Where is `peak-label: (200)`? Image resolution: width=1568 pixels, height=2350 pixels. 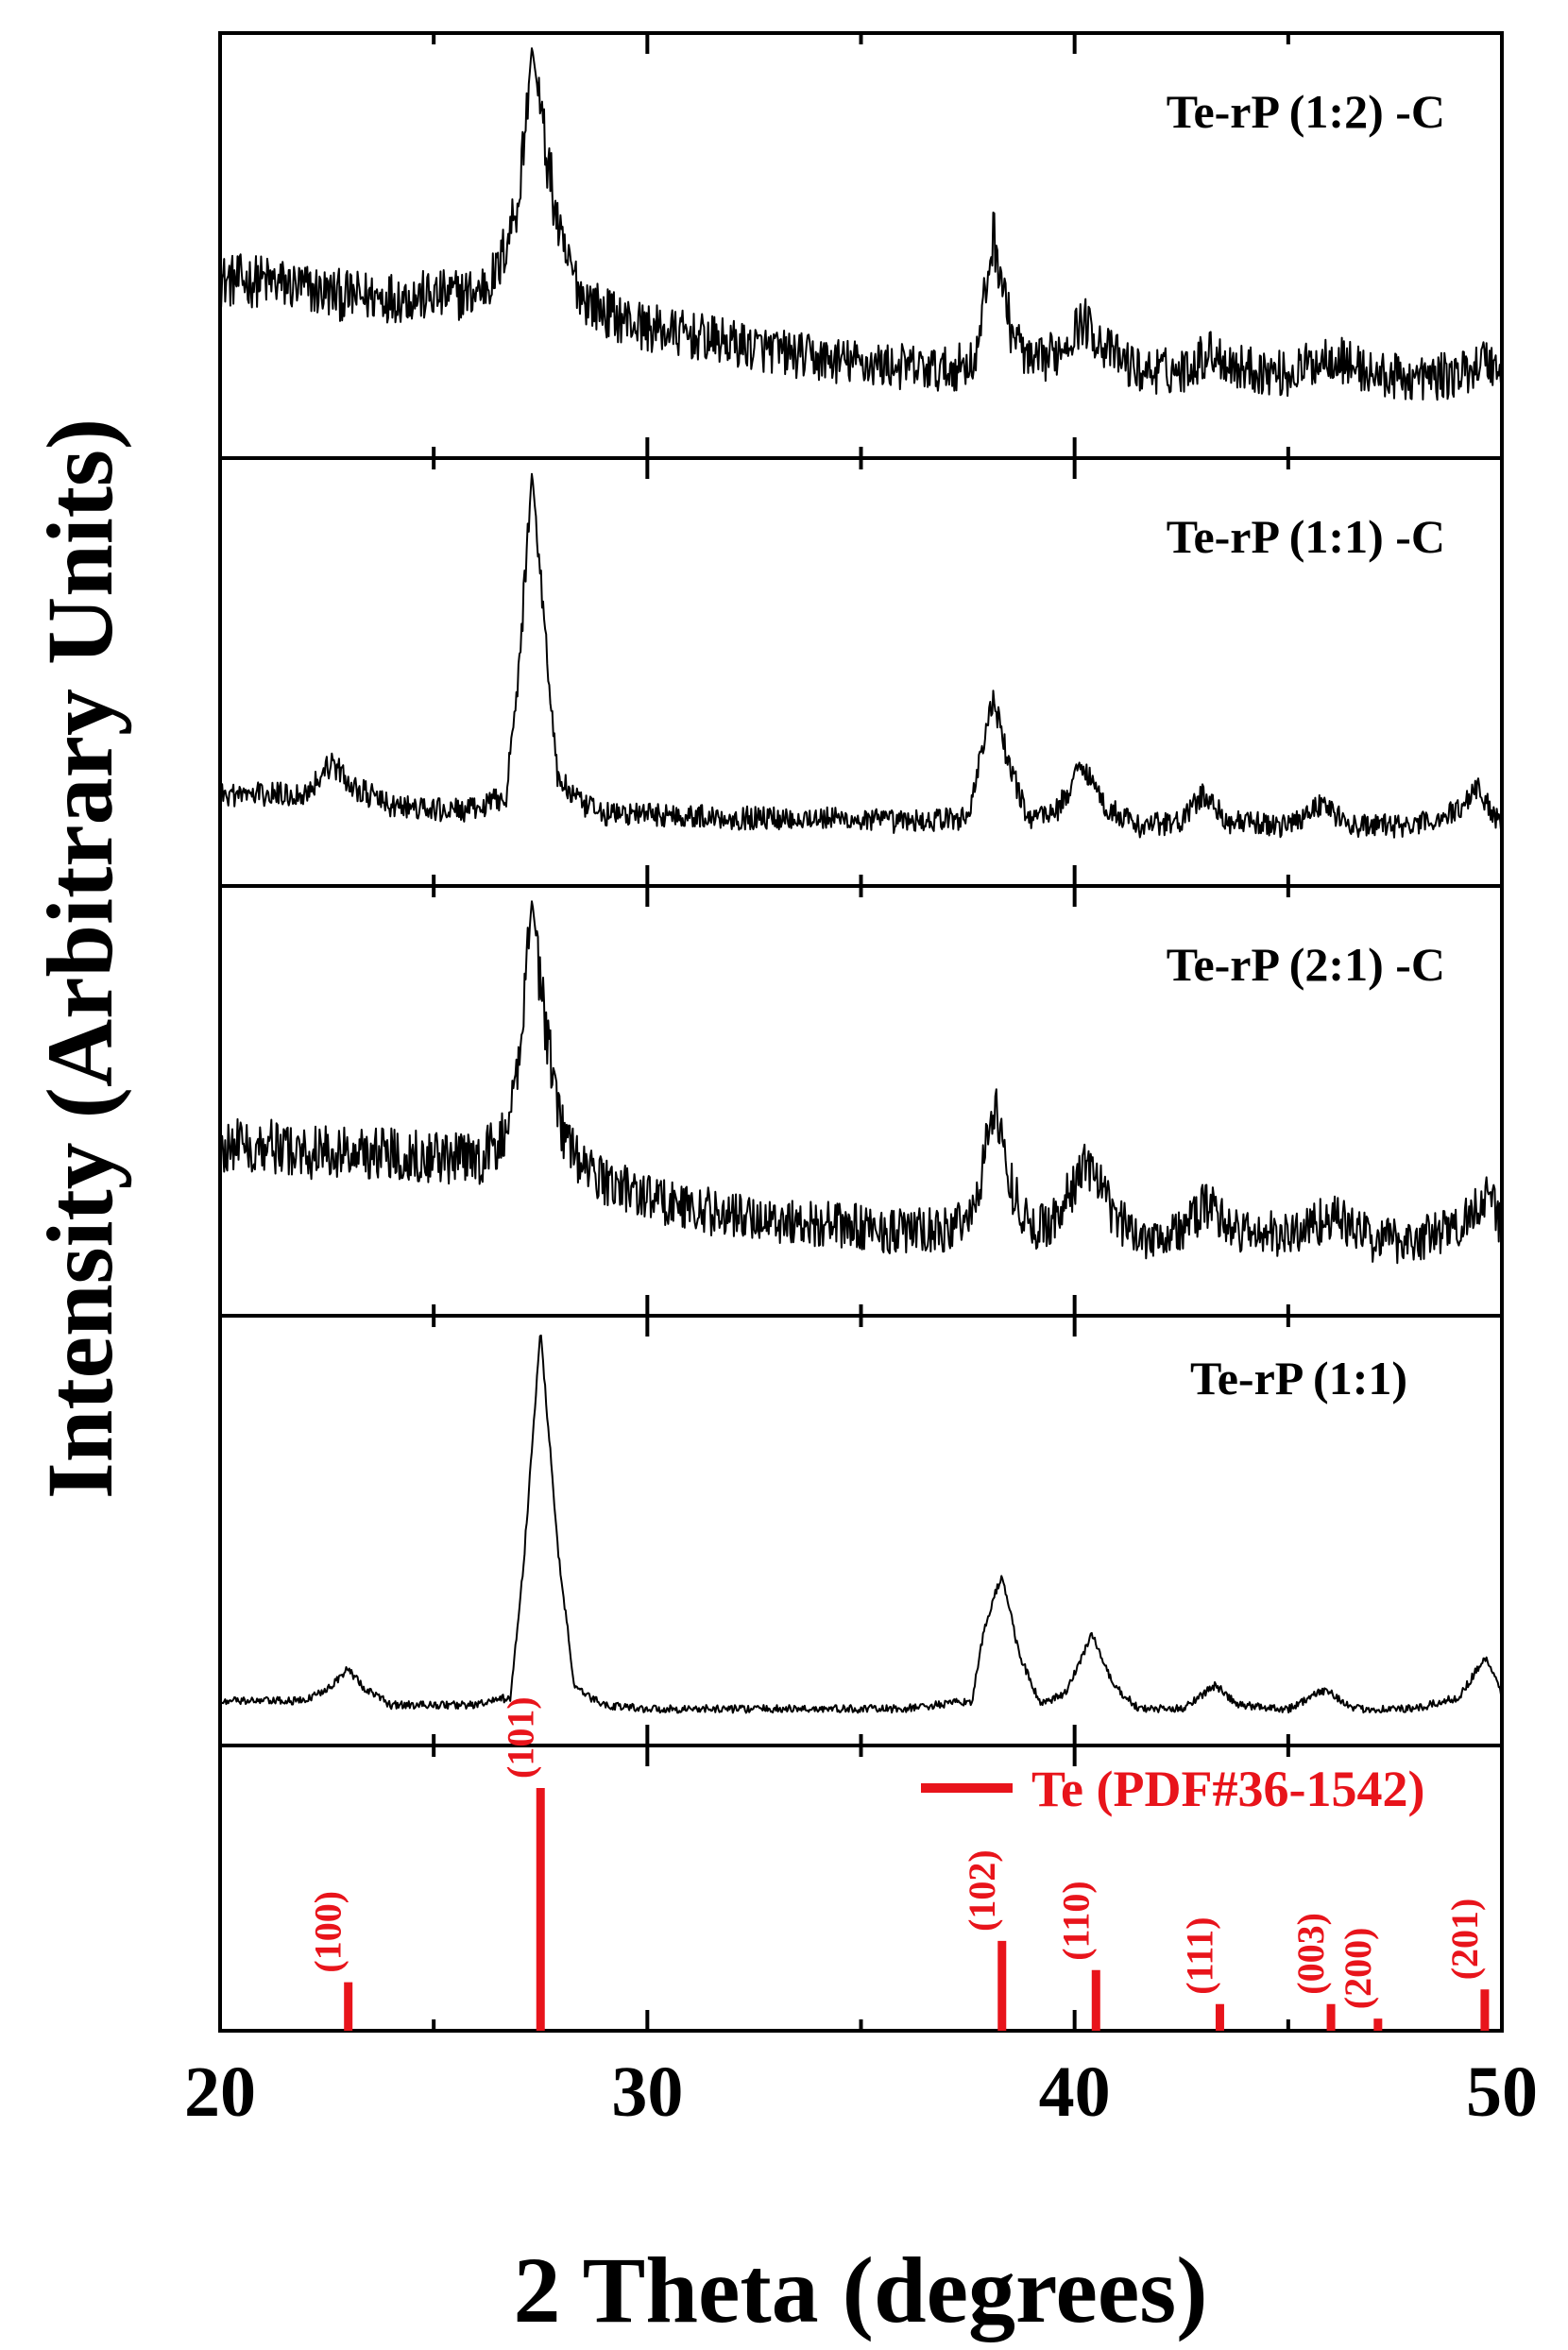
peak-label: (200) is located at coordinates (1358, 1969).